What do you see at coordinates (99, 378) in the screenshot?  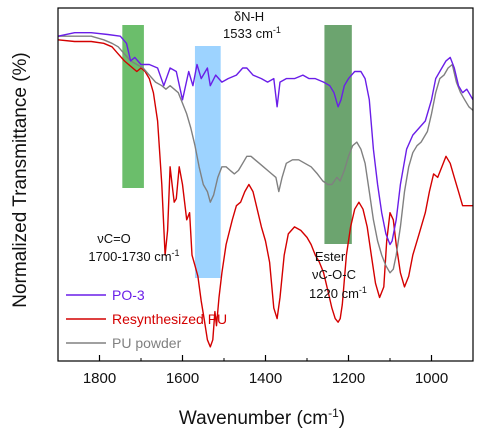 I see `x-tick-label: 1800` at bounding box center [99, 378].